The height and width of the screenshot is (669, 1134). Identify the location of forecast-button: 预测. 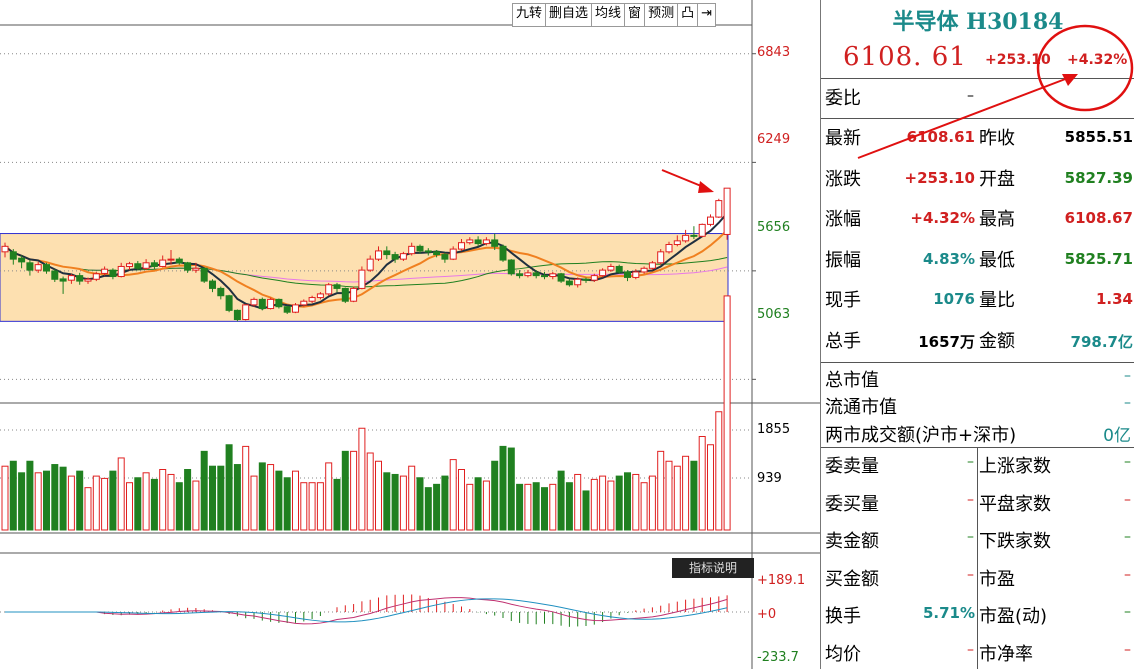
(662, 15).